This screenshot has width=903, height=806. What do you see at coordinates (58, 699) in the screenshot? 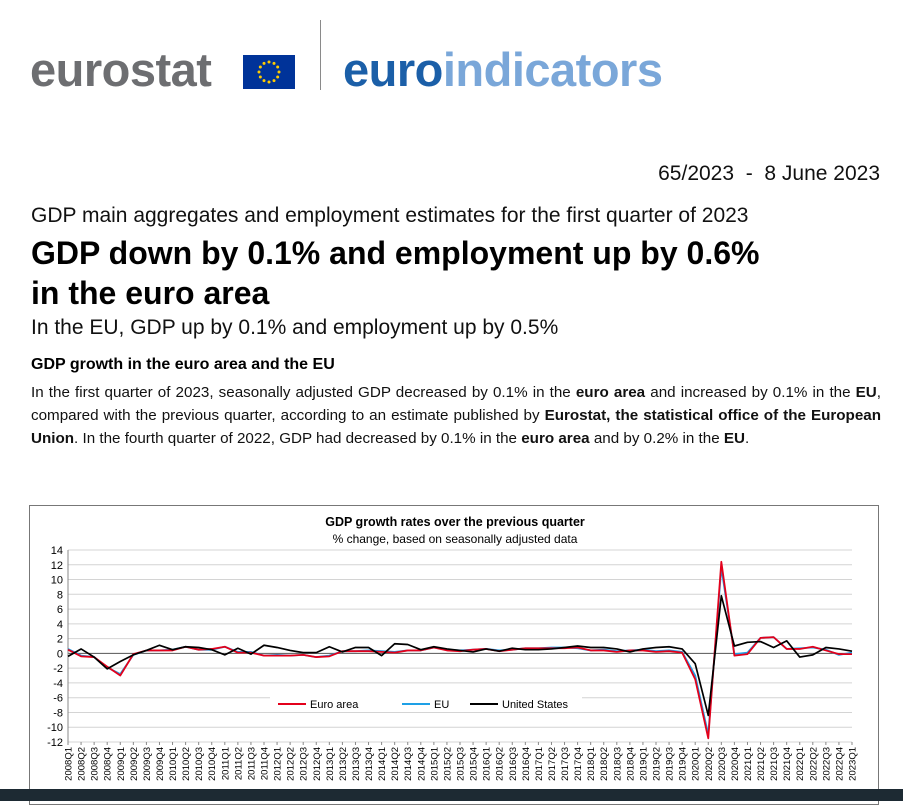
I see `y-tick-label: -6` at bounding box center [58, 699].